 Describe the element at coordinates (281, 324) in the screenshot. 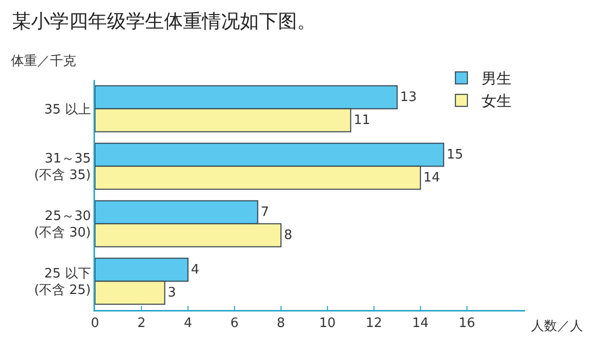

I see `x-tick-label: 8` at that location.